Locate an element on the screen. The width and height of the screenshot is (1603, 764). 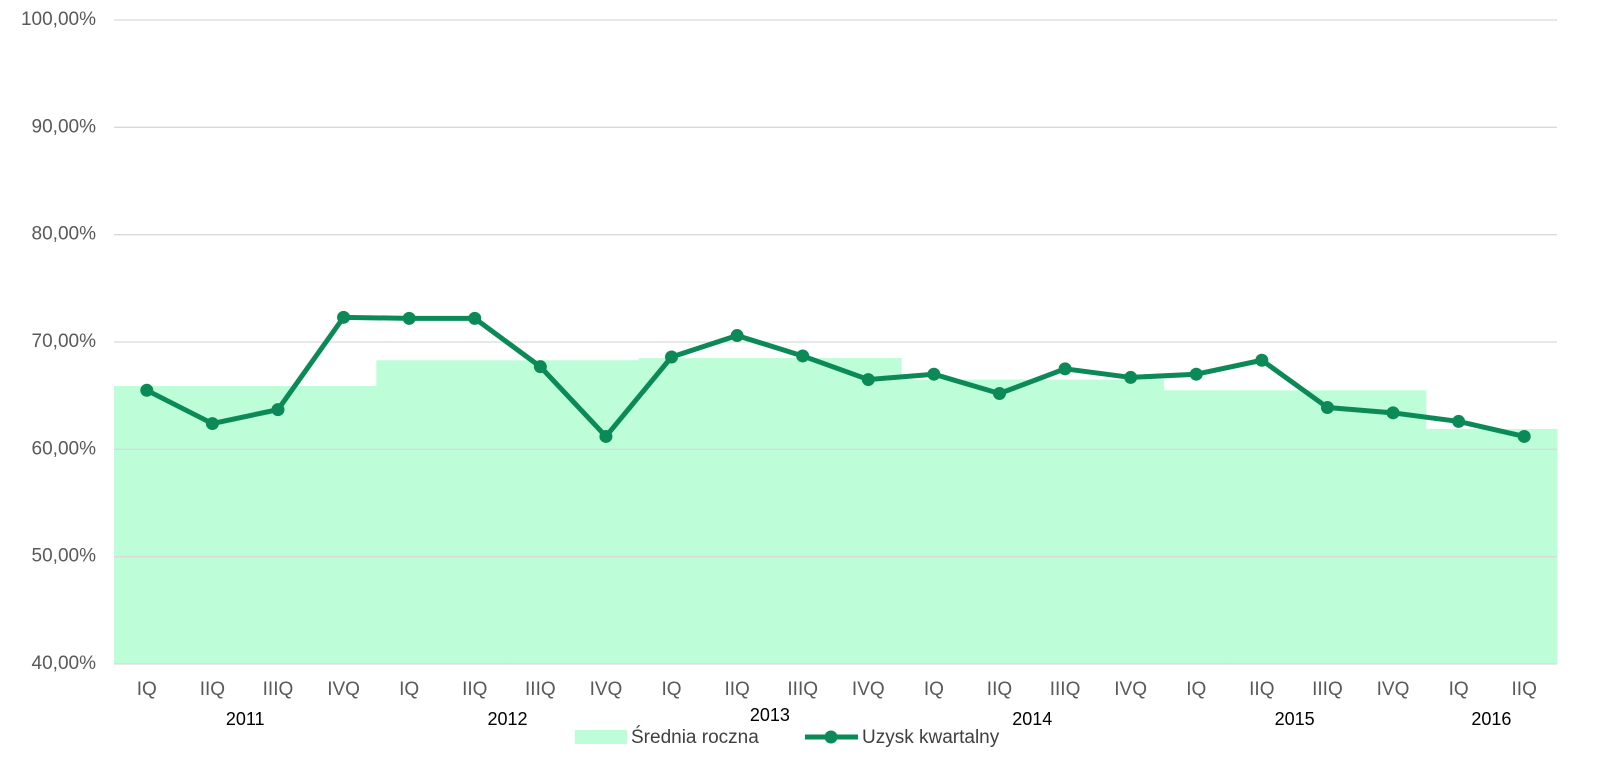
legend-label: Średnia roczna is located at coordinates (695, 737).